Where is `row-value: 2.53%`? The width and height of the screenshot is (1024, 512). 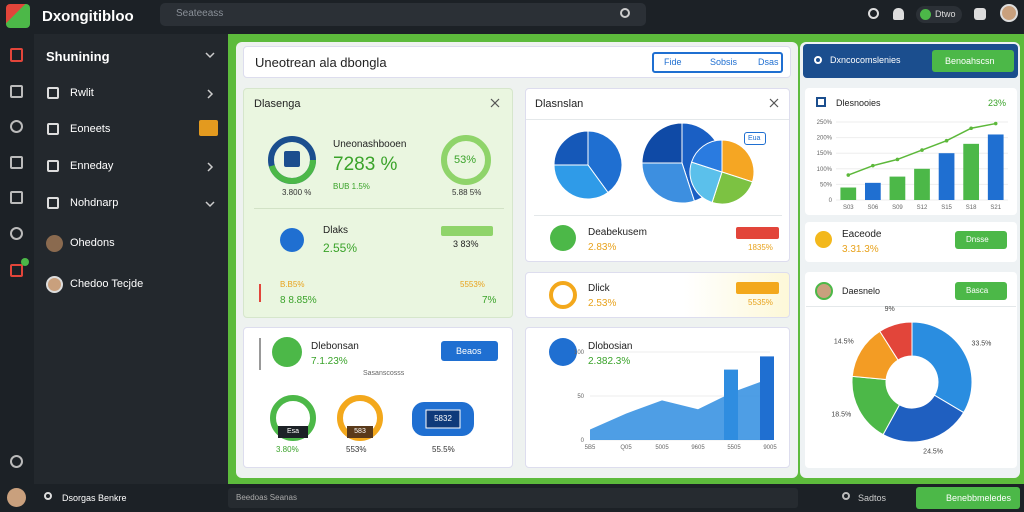
row-value: 2.53% is located at coordinates (602, 303).